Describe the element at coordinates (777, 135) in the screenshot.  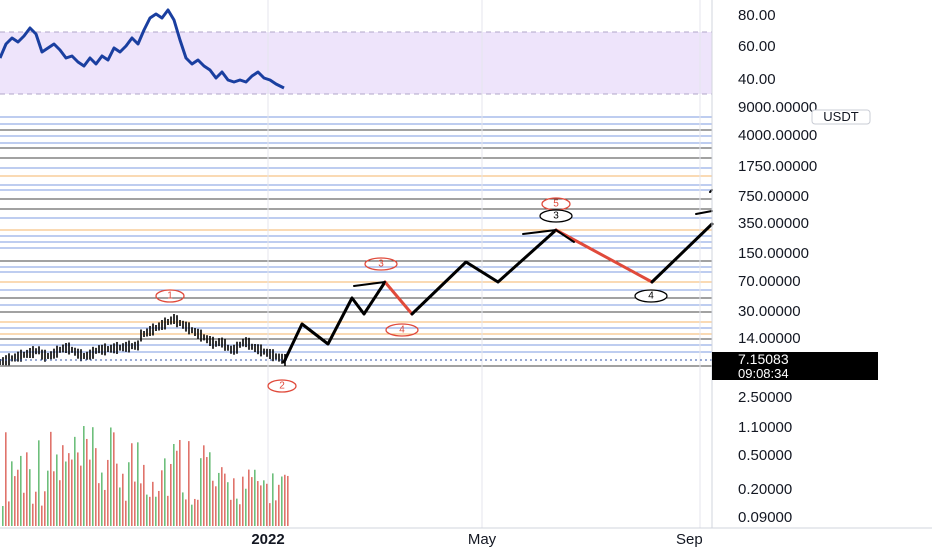
I see `price-tick-1: 4000.00000` at that location.